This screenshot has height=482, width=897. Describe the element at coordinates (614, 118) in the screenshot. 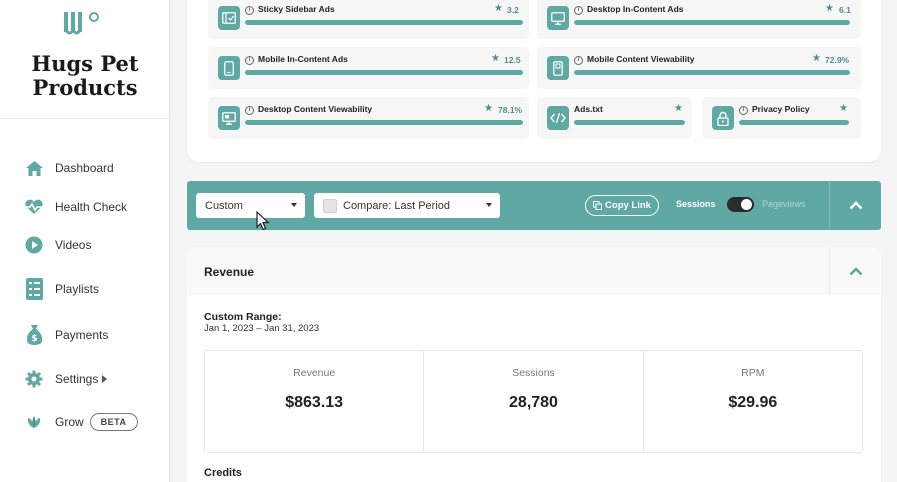

I see `metric-ads-txt: Ads.txt ★` at that location.